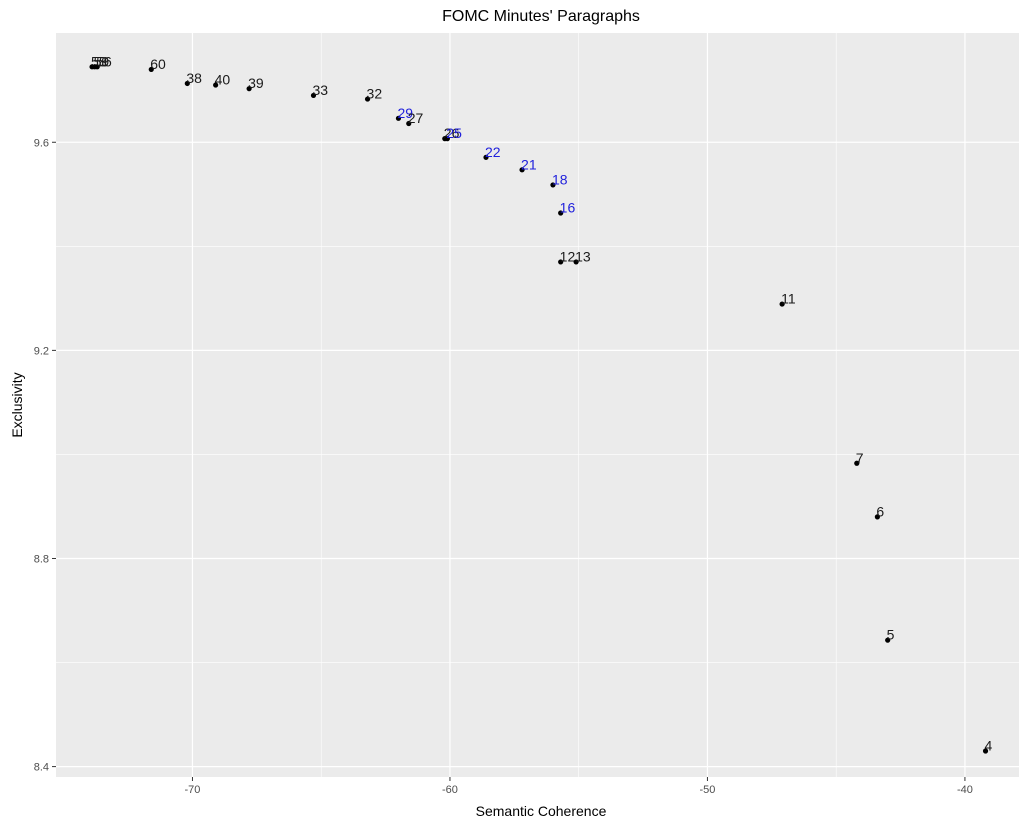  I want to click on data-point-label: 27, so click(416, 118).